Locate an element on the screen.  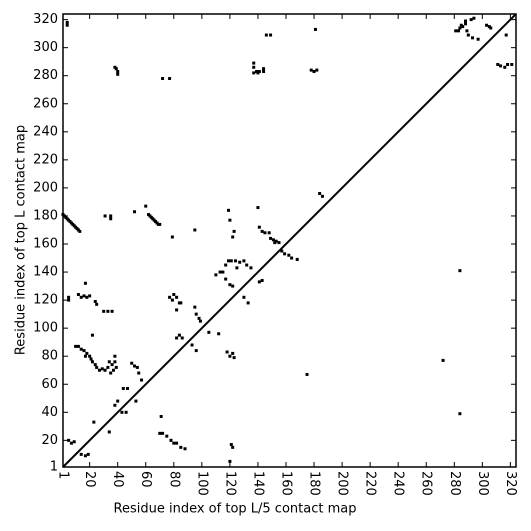
y-tick-label: 80 is located at coordinates (49, 356).